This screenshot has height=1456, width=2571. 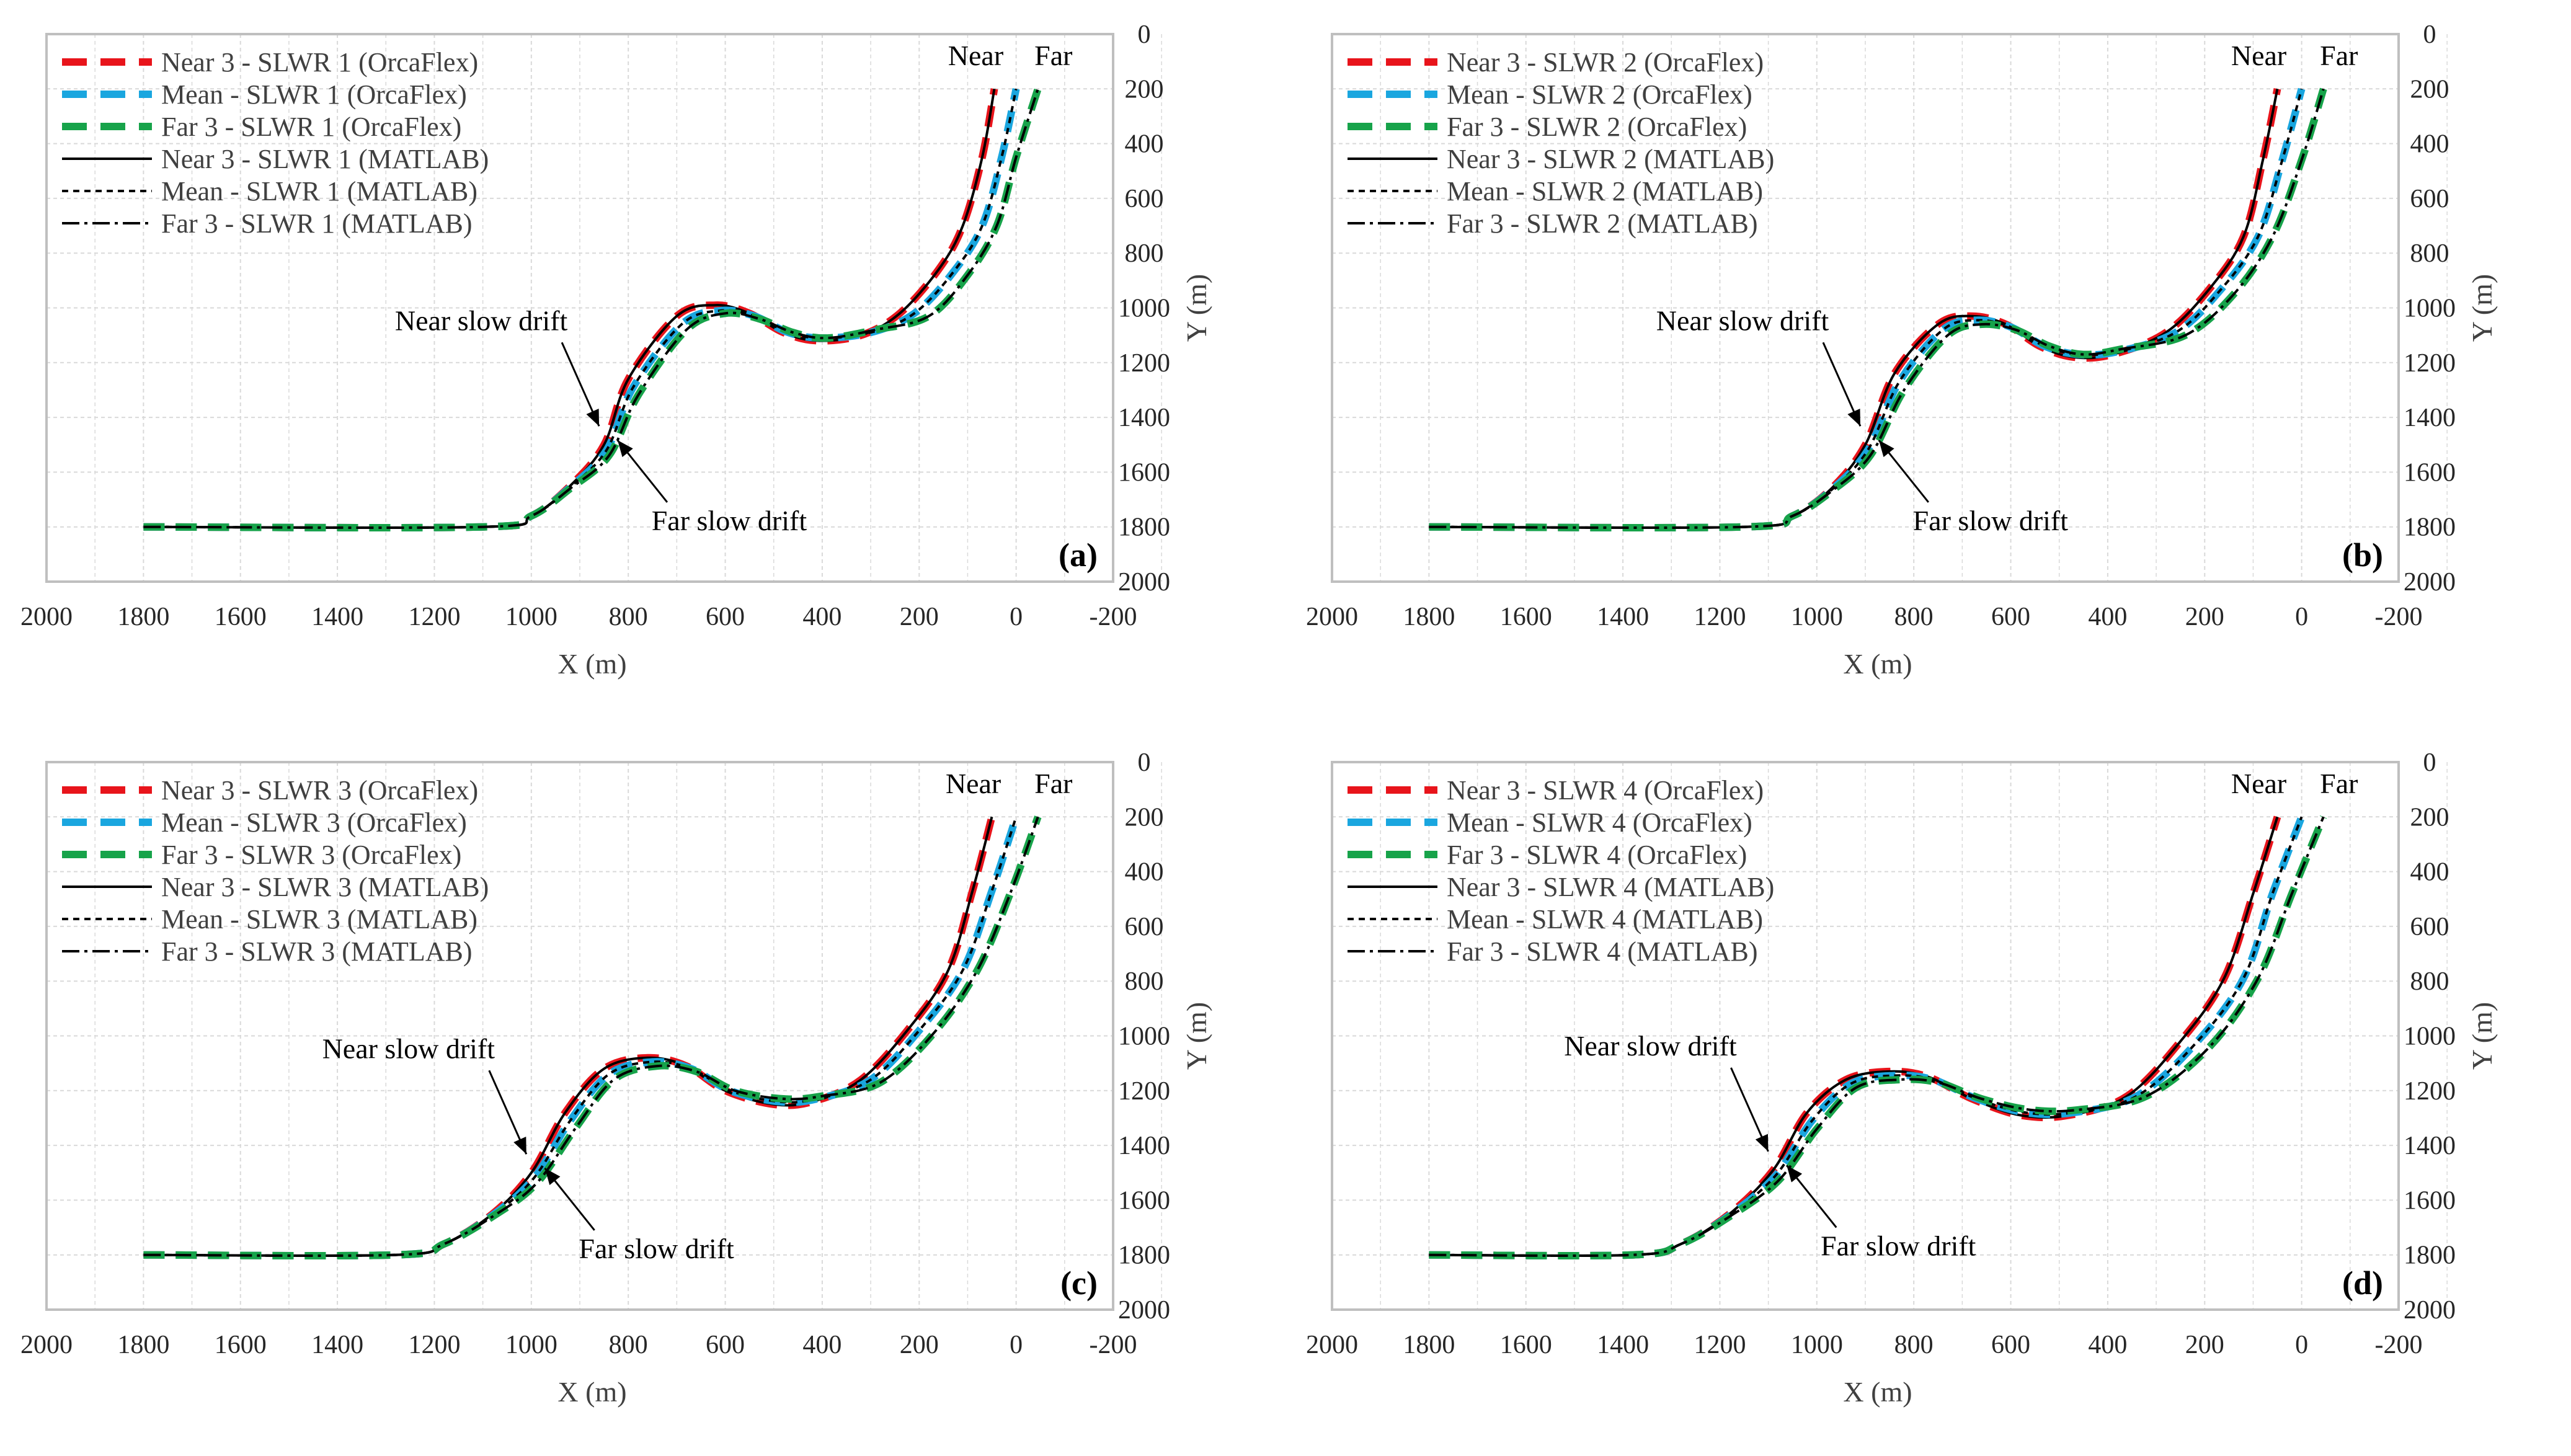 I want to click on legend-label: Near 3 - SLWR 4 (MATLAB), so click(x=1610, y=887).